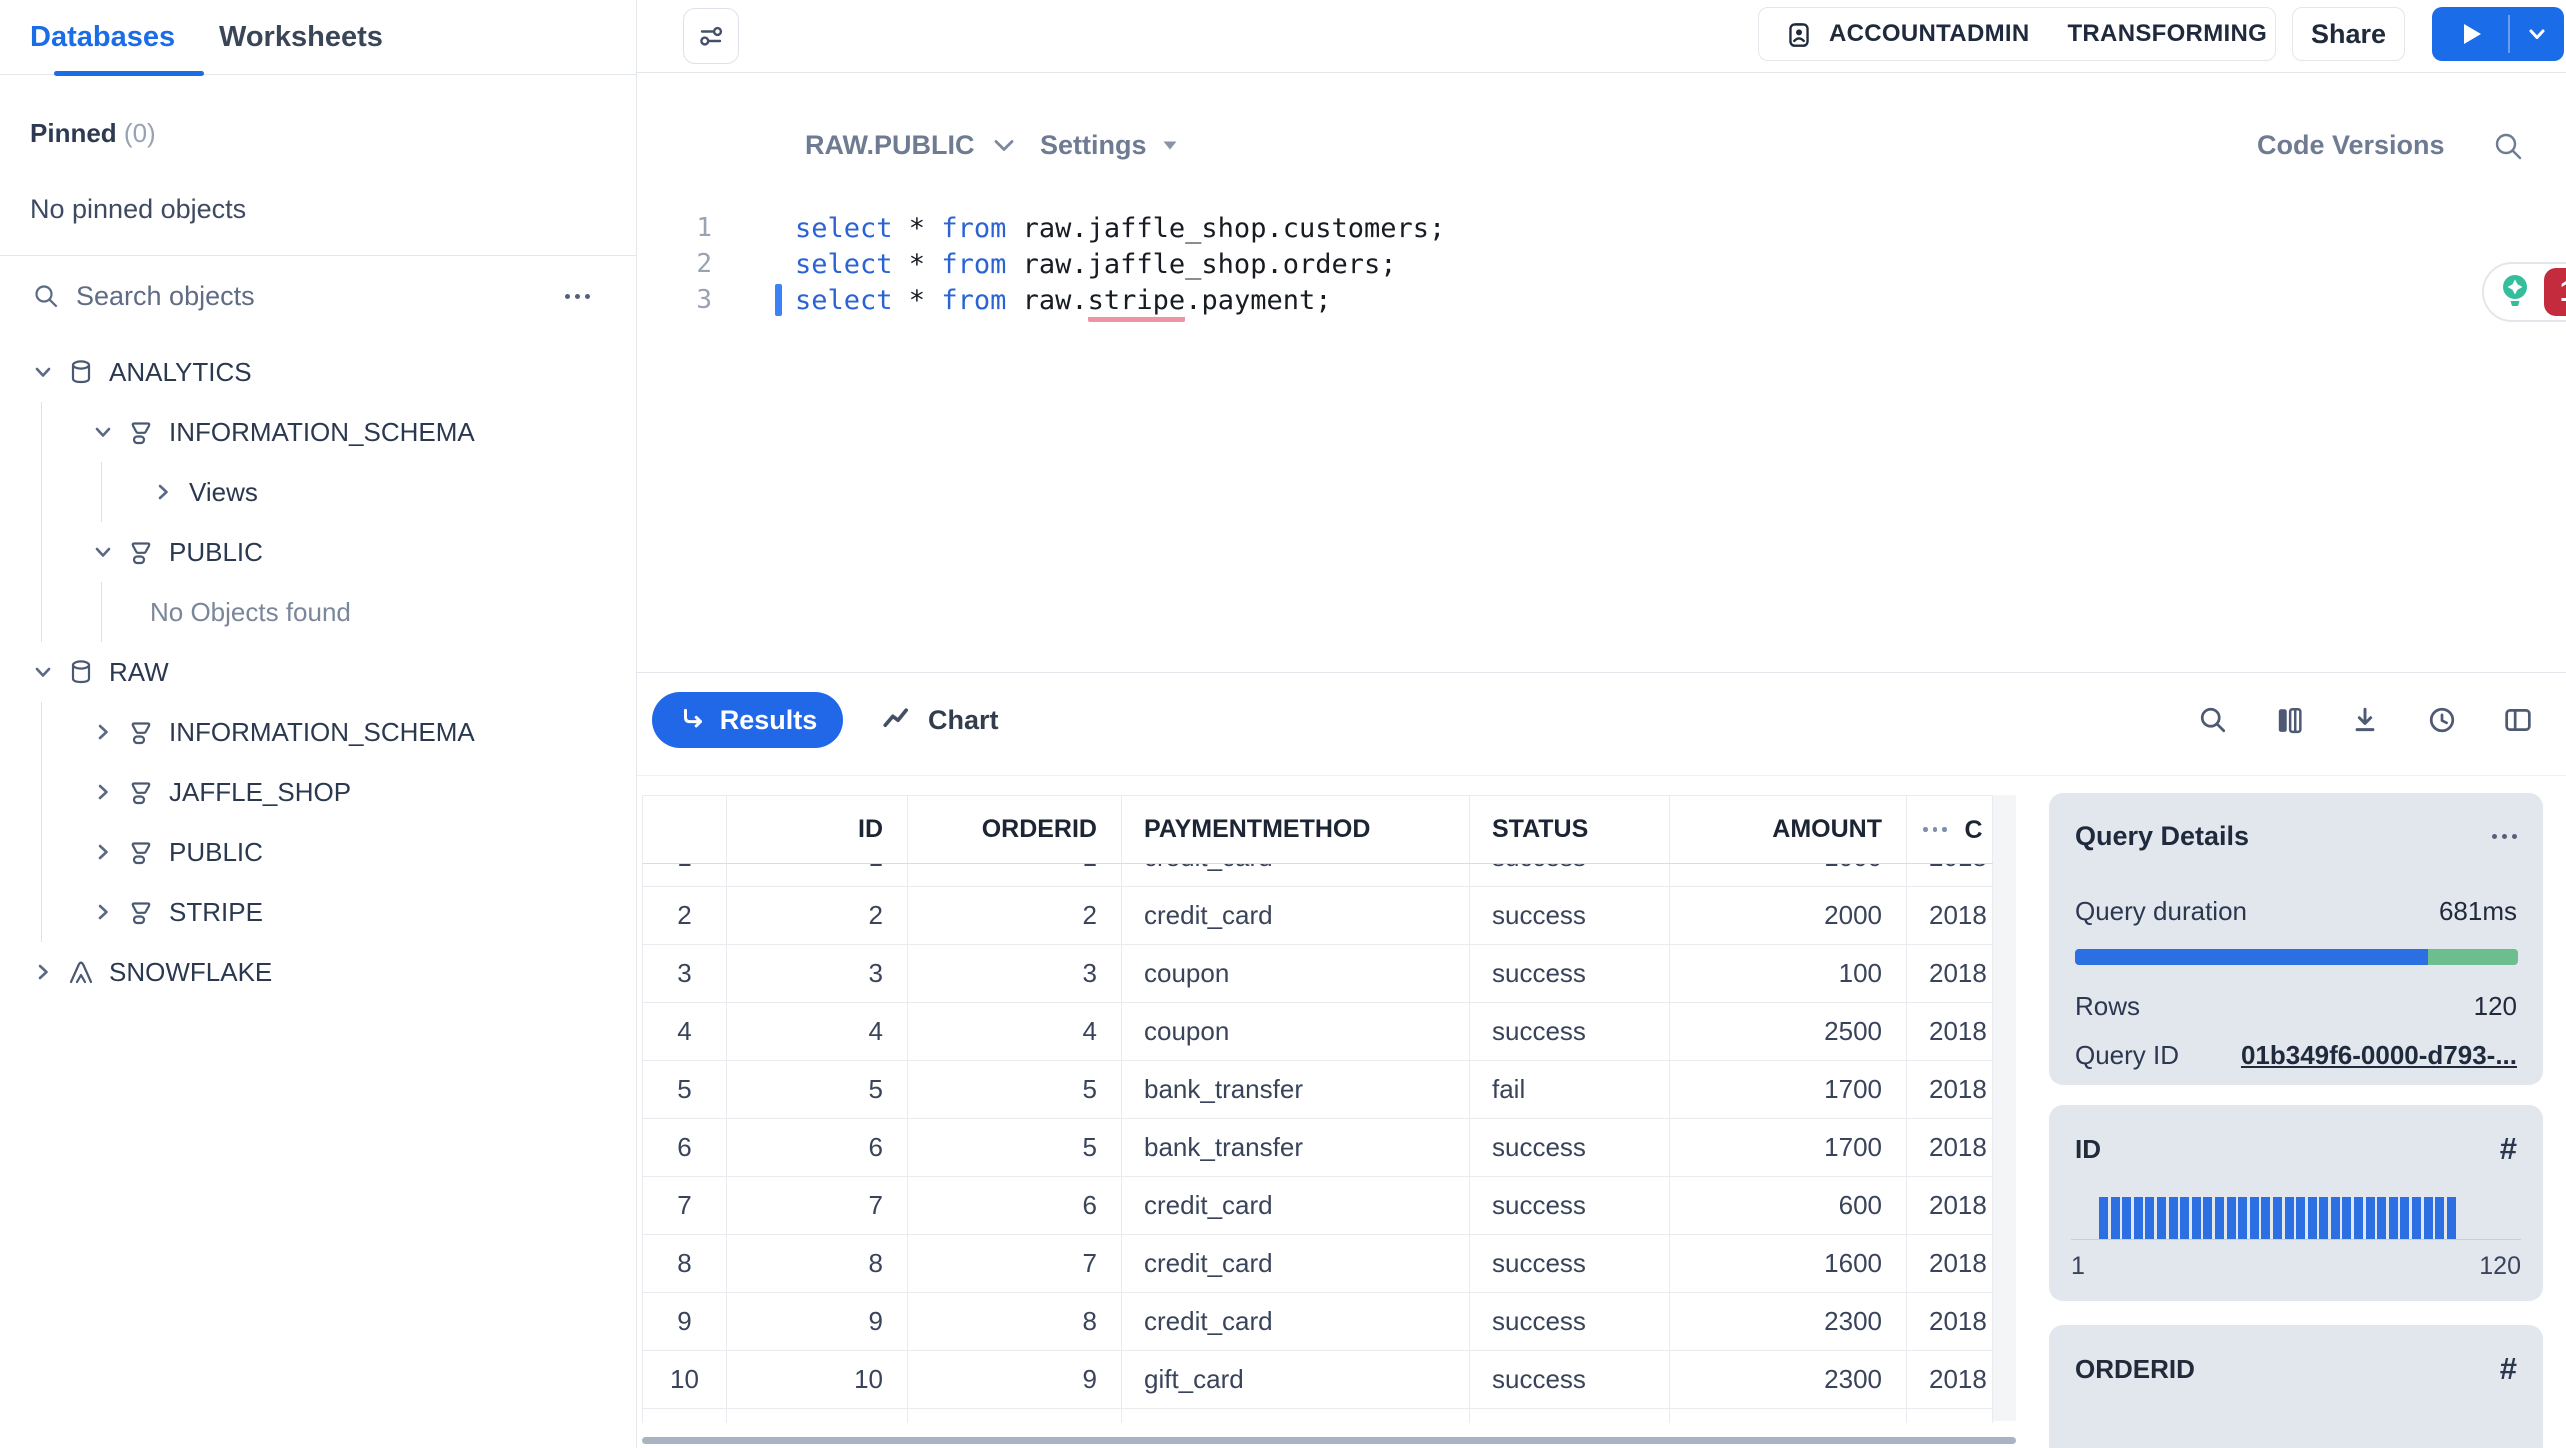 This screenshot has height=1448, width=2566. What do you see at coordinates (117, 38) in the screenshot?
I see `tab-databases: Databases` at bounding box center [117, 38].